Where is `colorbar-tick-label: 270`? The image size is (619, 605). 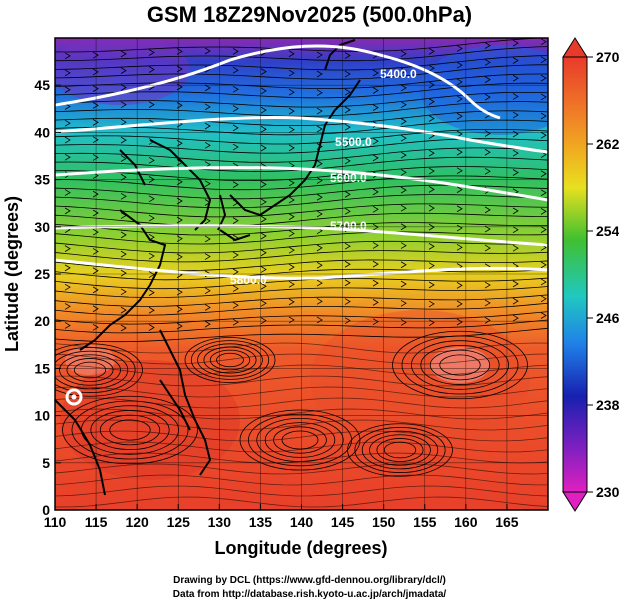 colorbar-tick-label: 270 is located at coordinates (607, 57).